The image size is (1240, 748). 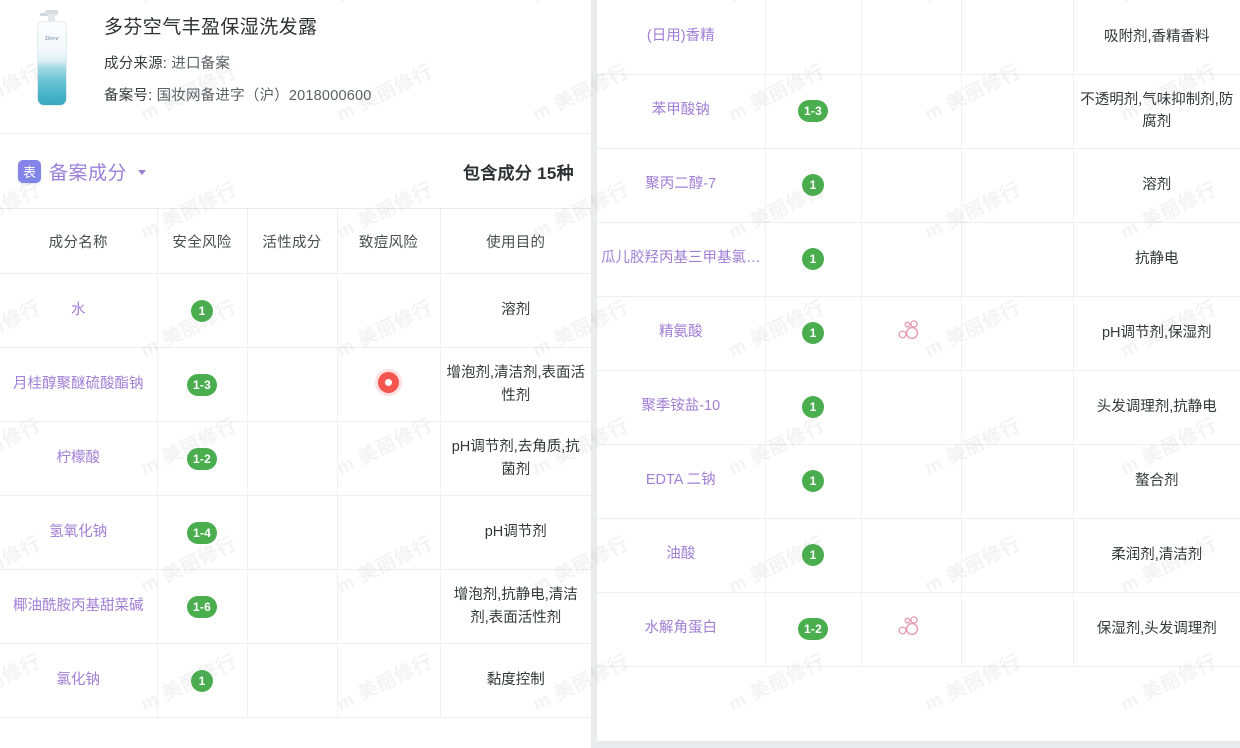 I want to click on table-row: 精氨酸 1 pH调节剂,保湿剂, so click(x=918, y=333).